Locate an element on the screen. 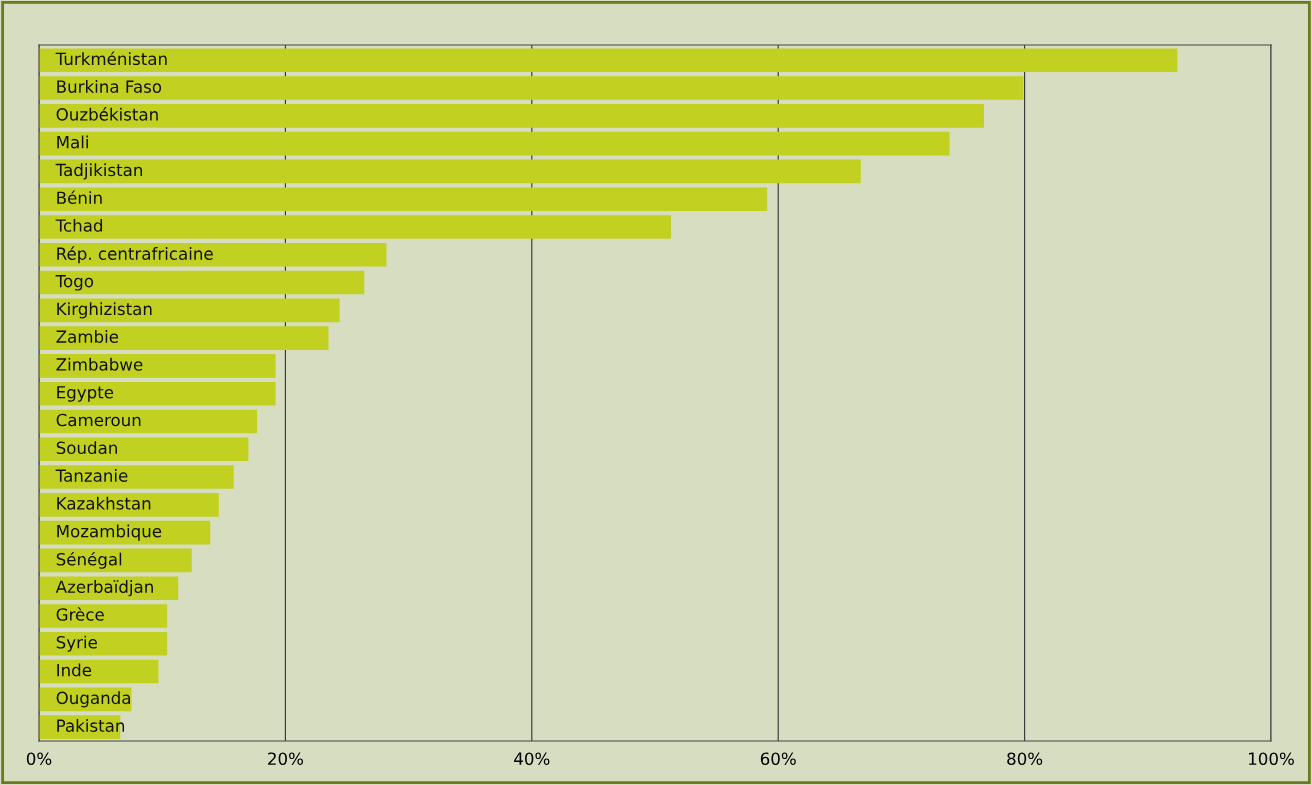  x-tick-label: 0% is located at coordinates (39, 759).